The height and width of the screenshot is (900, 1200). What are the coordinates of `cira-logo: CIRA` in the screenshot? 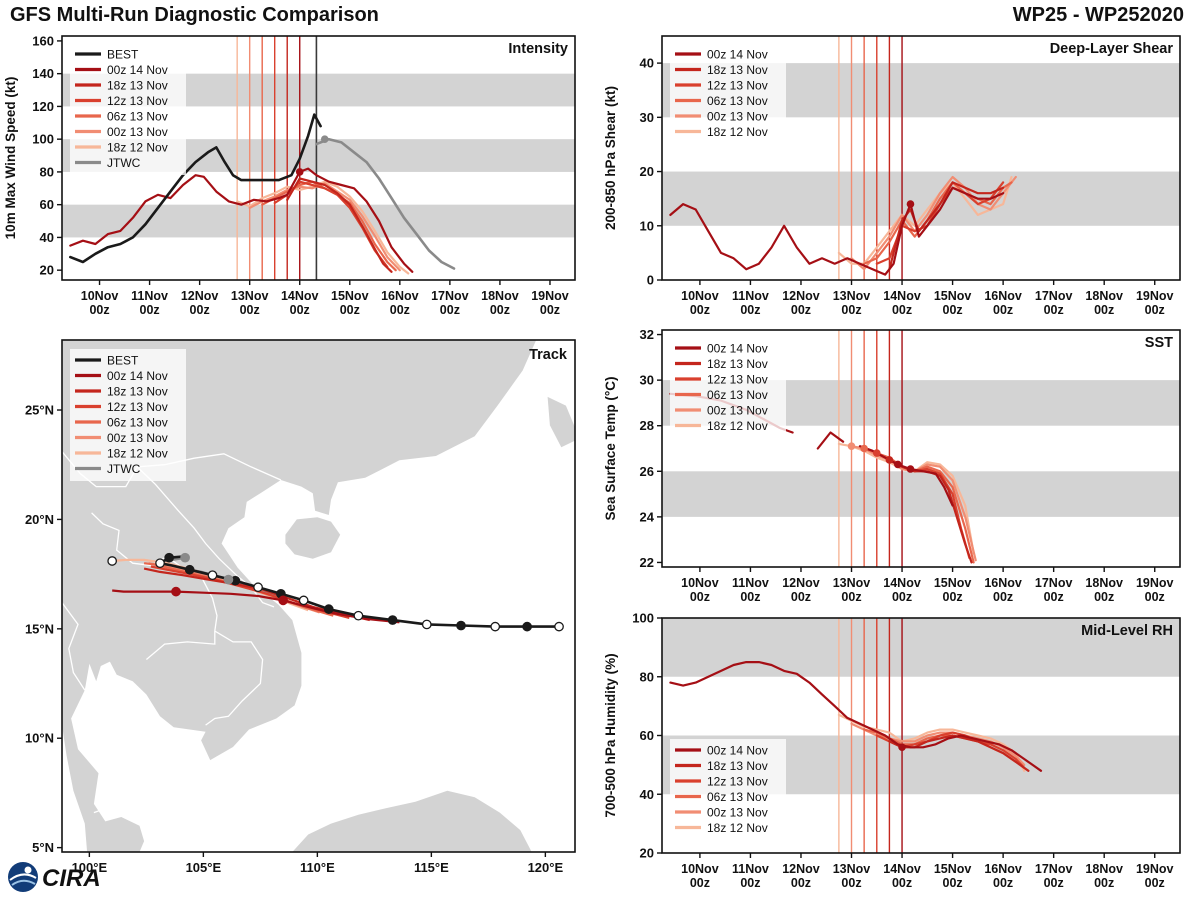 It's located at (64, 879).